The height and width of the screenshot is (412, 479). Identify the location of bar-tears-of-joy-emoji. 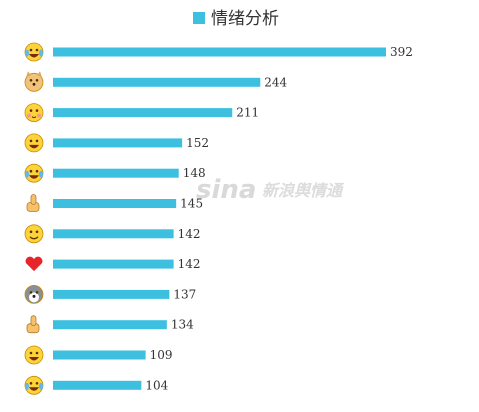
(116, 173).